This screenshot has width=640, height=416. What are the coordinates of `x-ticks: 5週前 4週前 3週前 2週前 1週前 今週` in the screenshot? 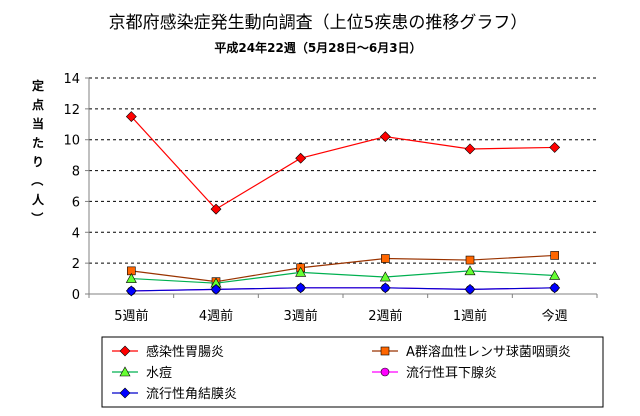 It's located at (343, 309).